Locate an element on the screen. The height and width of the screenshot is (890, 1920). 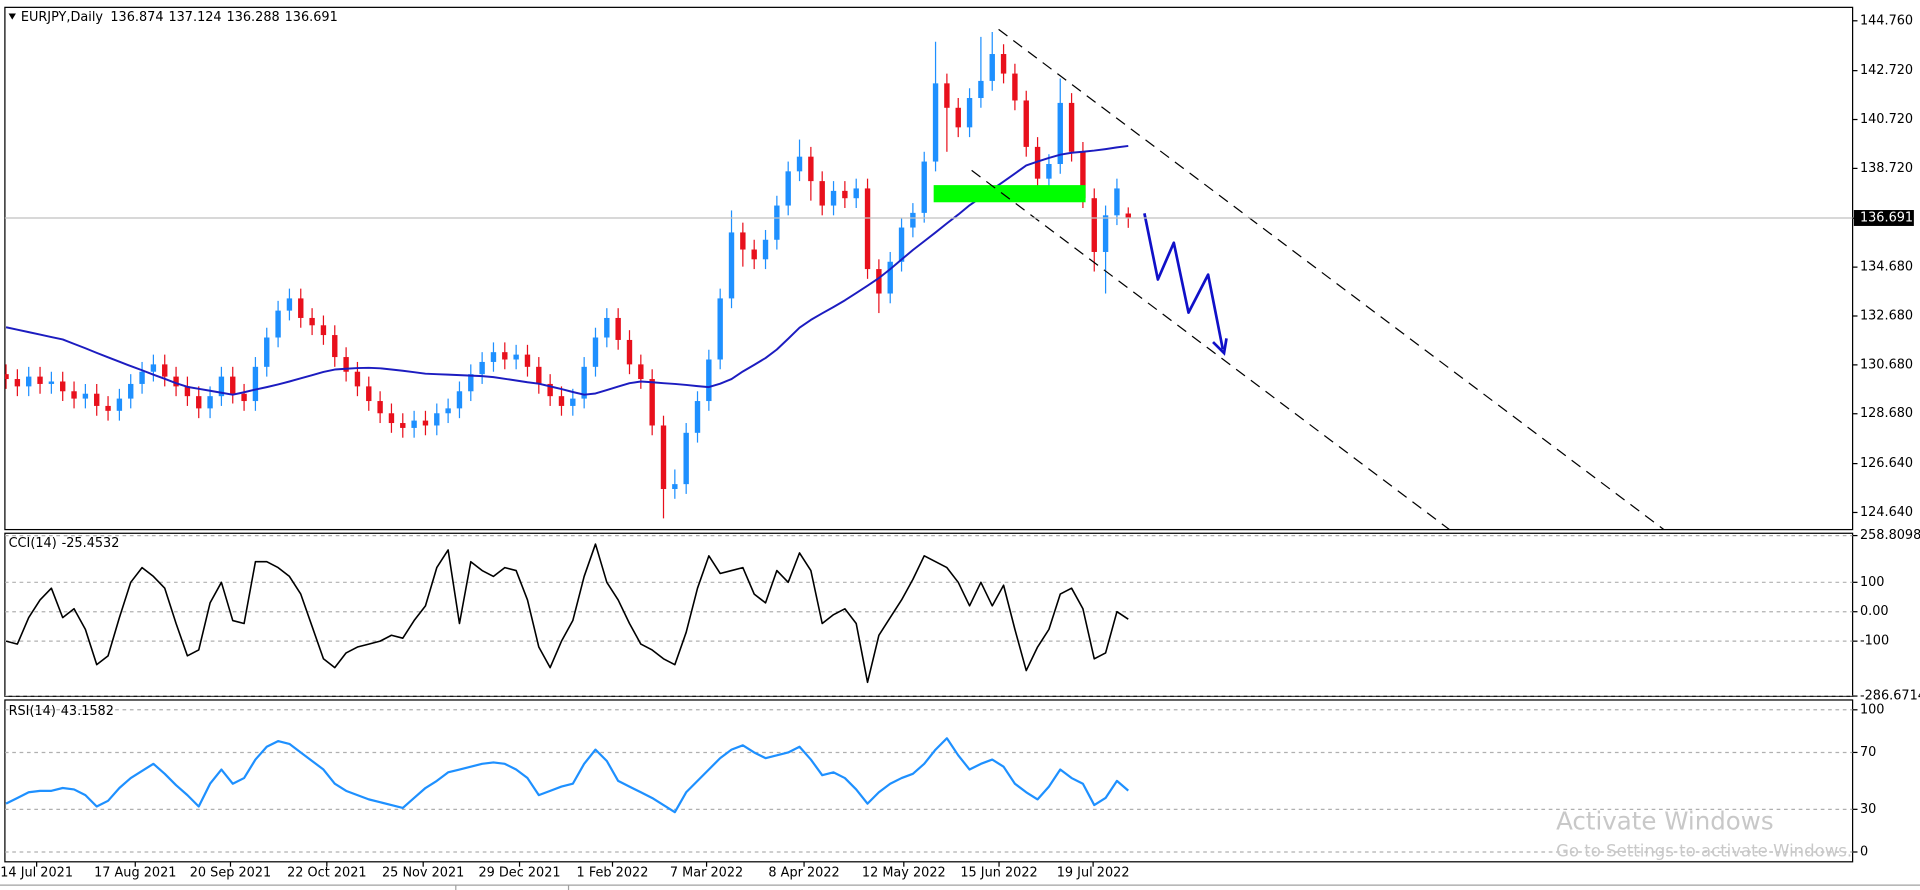
cci-value: -25.4532 is located at coordinates (91, 543).